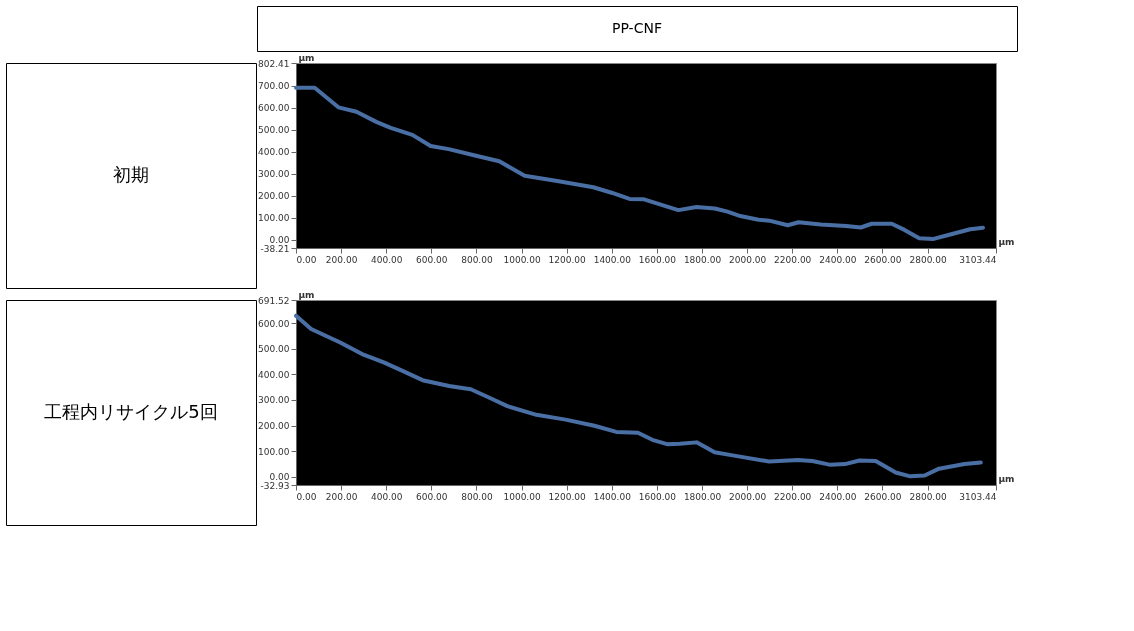 This screenshot has height=631, width=1134. What do you see at coordinates (274, 300) in the screenshot?
I see `y-tick-label: 691.52` at bounding box center [274, 300].